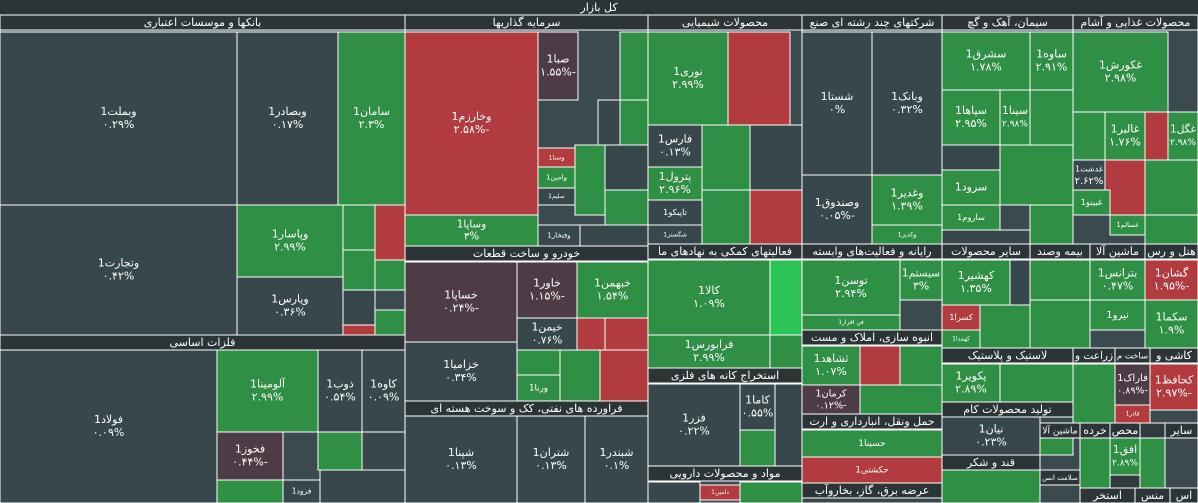  Describe the element at coordinates (527, 408) in the screenshot. I see `sector-label: فراورده های نفتی، کک و سوخت هسته ای` at that location.